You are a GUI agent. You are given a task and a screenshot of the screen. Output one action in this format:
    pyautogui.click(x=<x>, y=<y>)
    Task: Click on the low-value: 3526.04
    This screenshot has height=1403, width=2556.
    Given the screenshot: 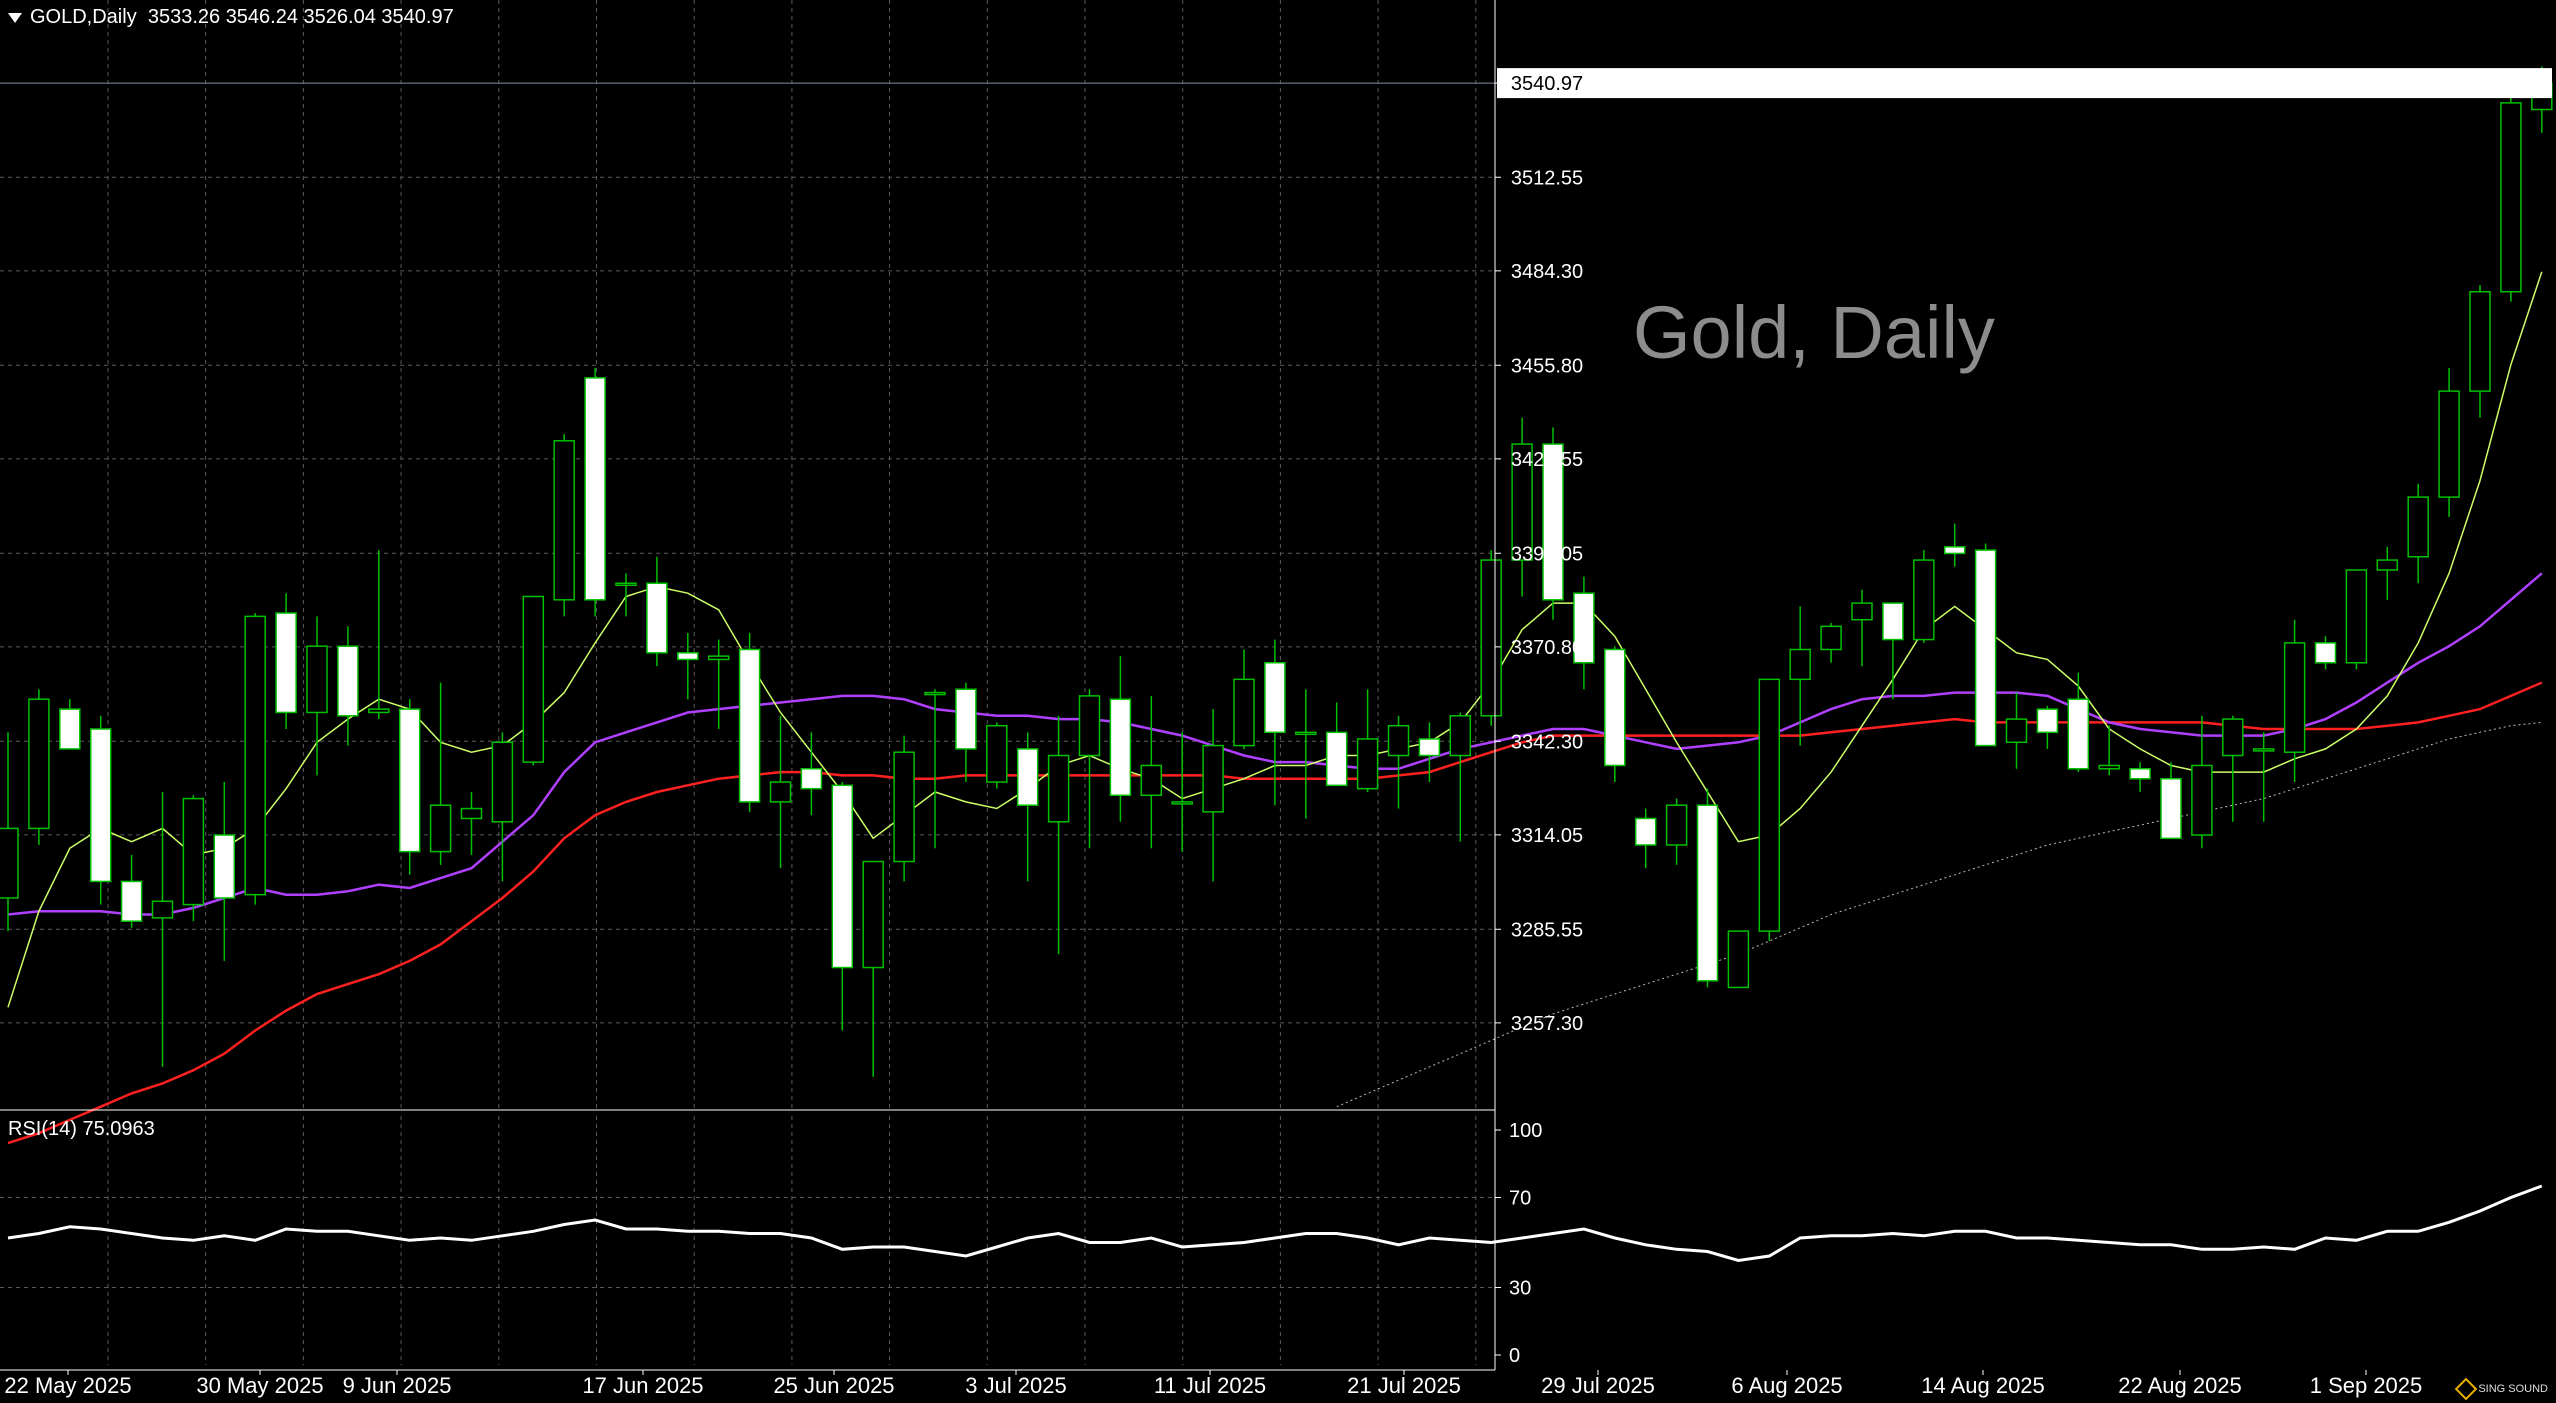 What is the action you would take?
    pyautogui.click(x=339, y=17)
    